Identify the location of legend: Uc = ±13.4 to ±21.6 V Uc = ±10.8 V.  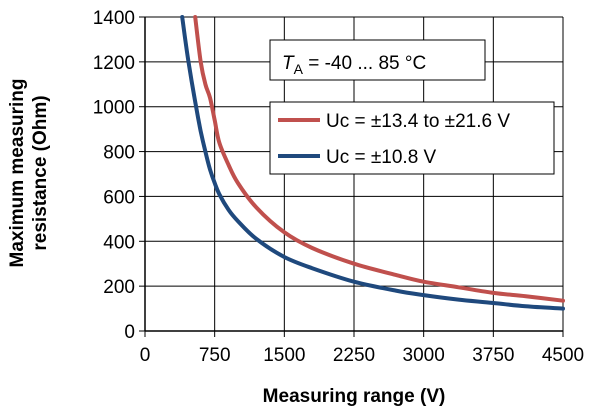
(412, 138).